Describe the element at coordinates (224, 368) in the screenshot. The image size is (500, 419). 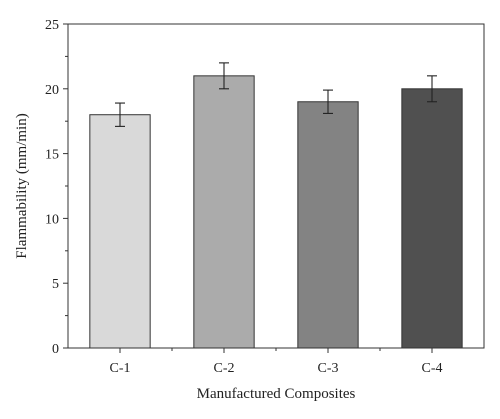
I see `x-tick-label: C-2` at that location.